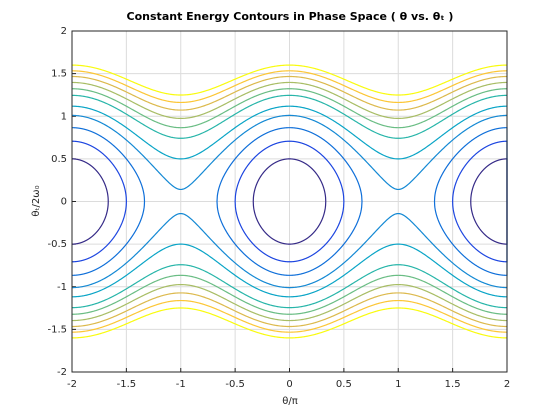  Describe the element at coordinates (64, 31) in the screenshot. I see `y-tick-label: 2` at that location.